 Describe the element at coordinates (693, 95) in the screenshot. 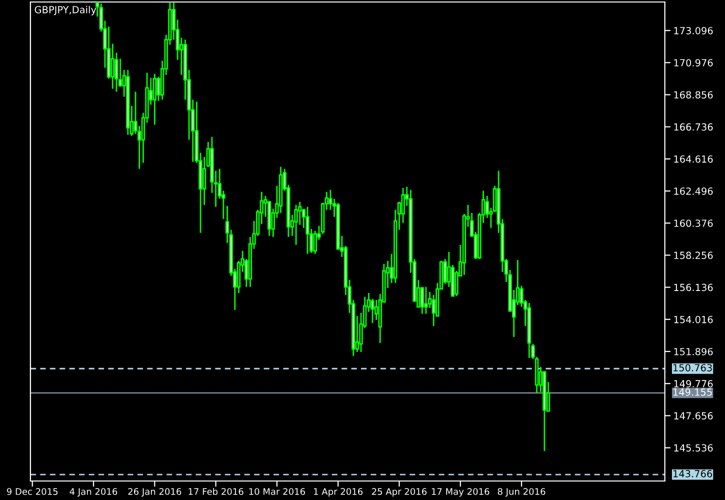

I see `y-tick-label: 168.856` at that location.